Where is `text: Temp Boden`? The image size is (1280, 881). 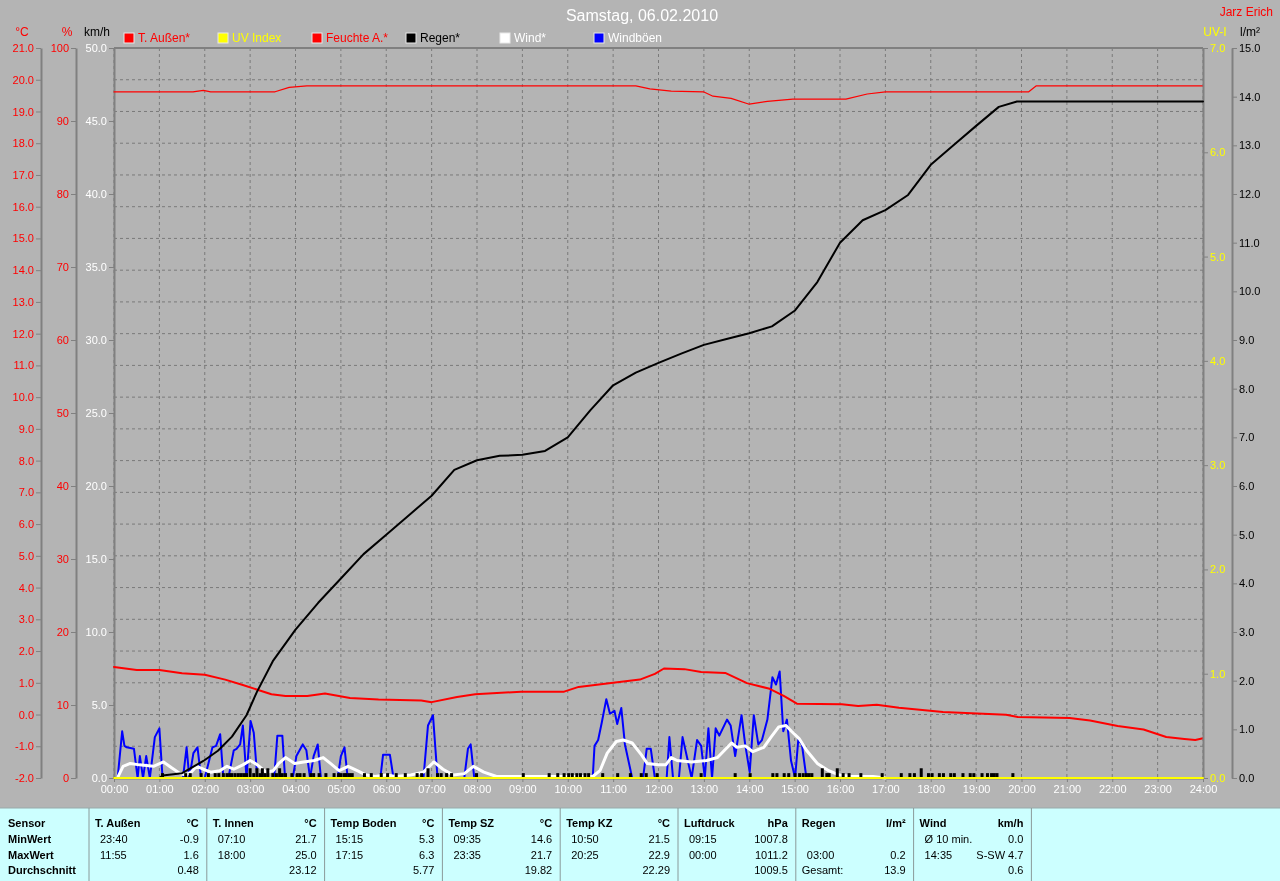
text: Temp Boden is located at coordinates (363, 823).